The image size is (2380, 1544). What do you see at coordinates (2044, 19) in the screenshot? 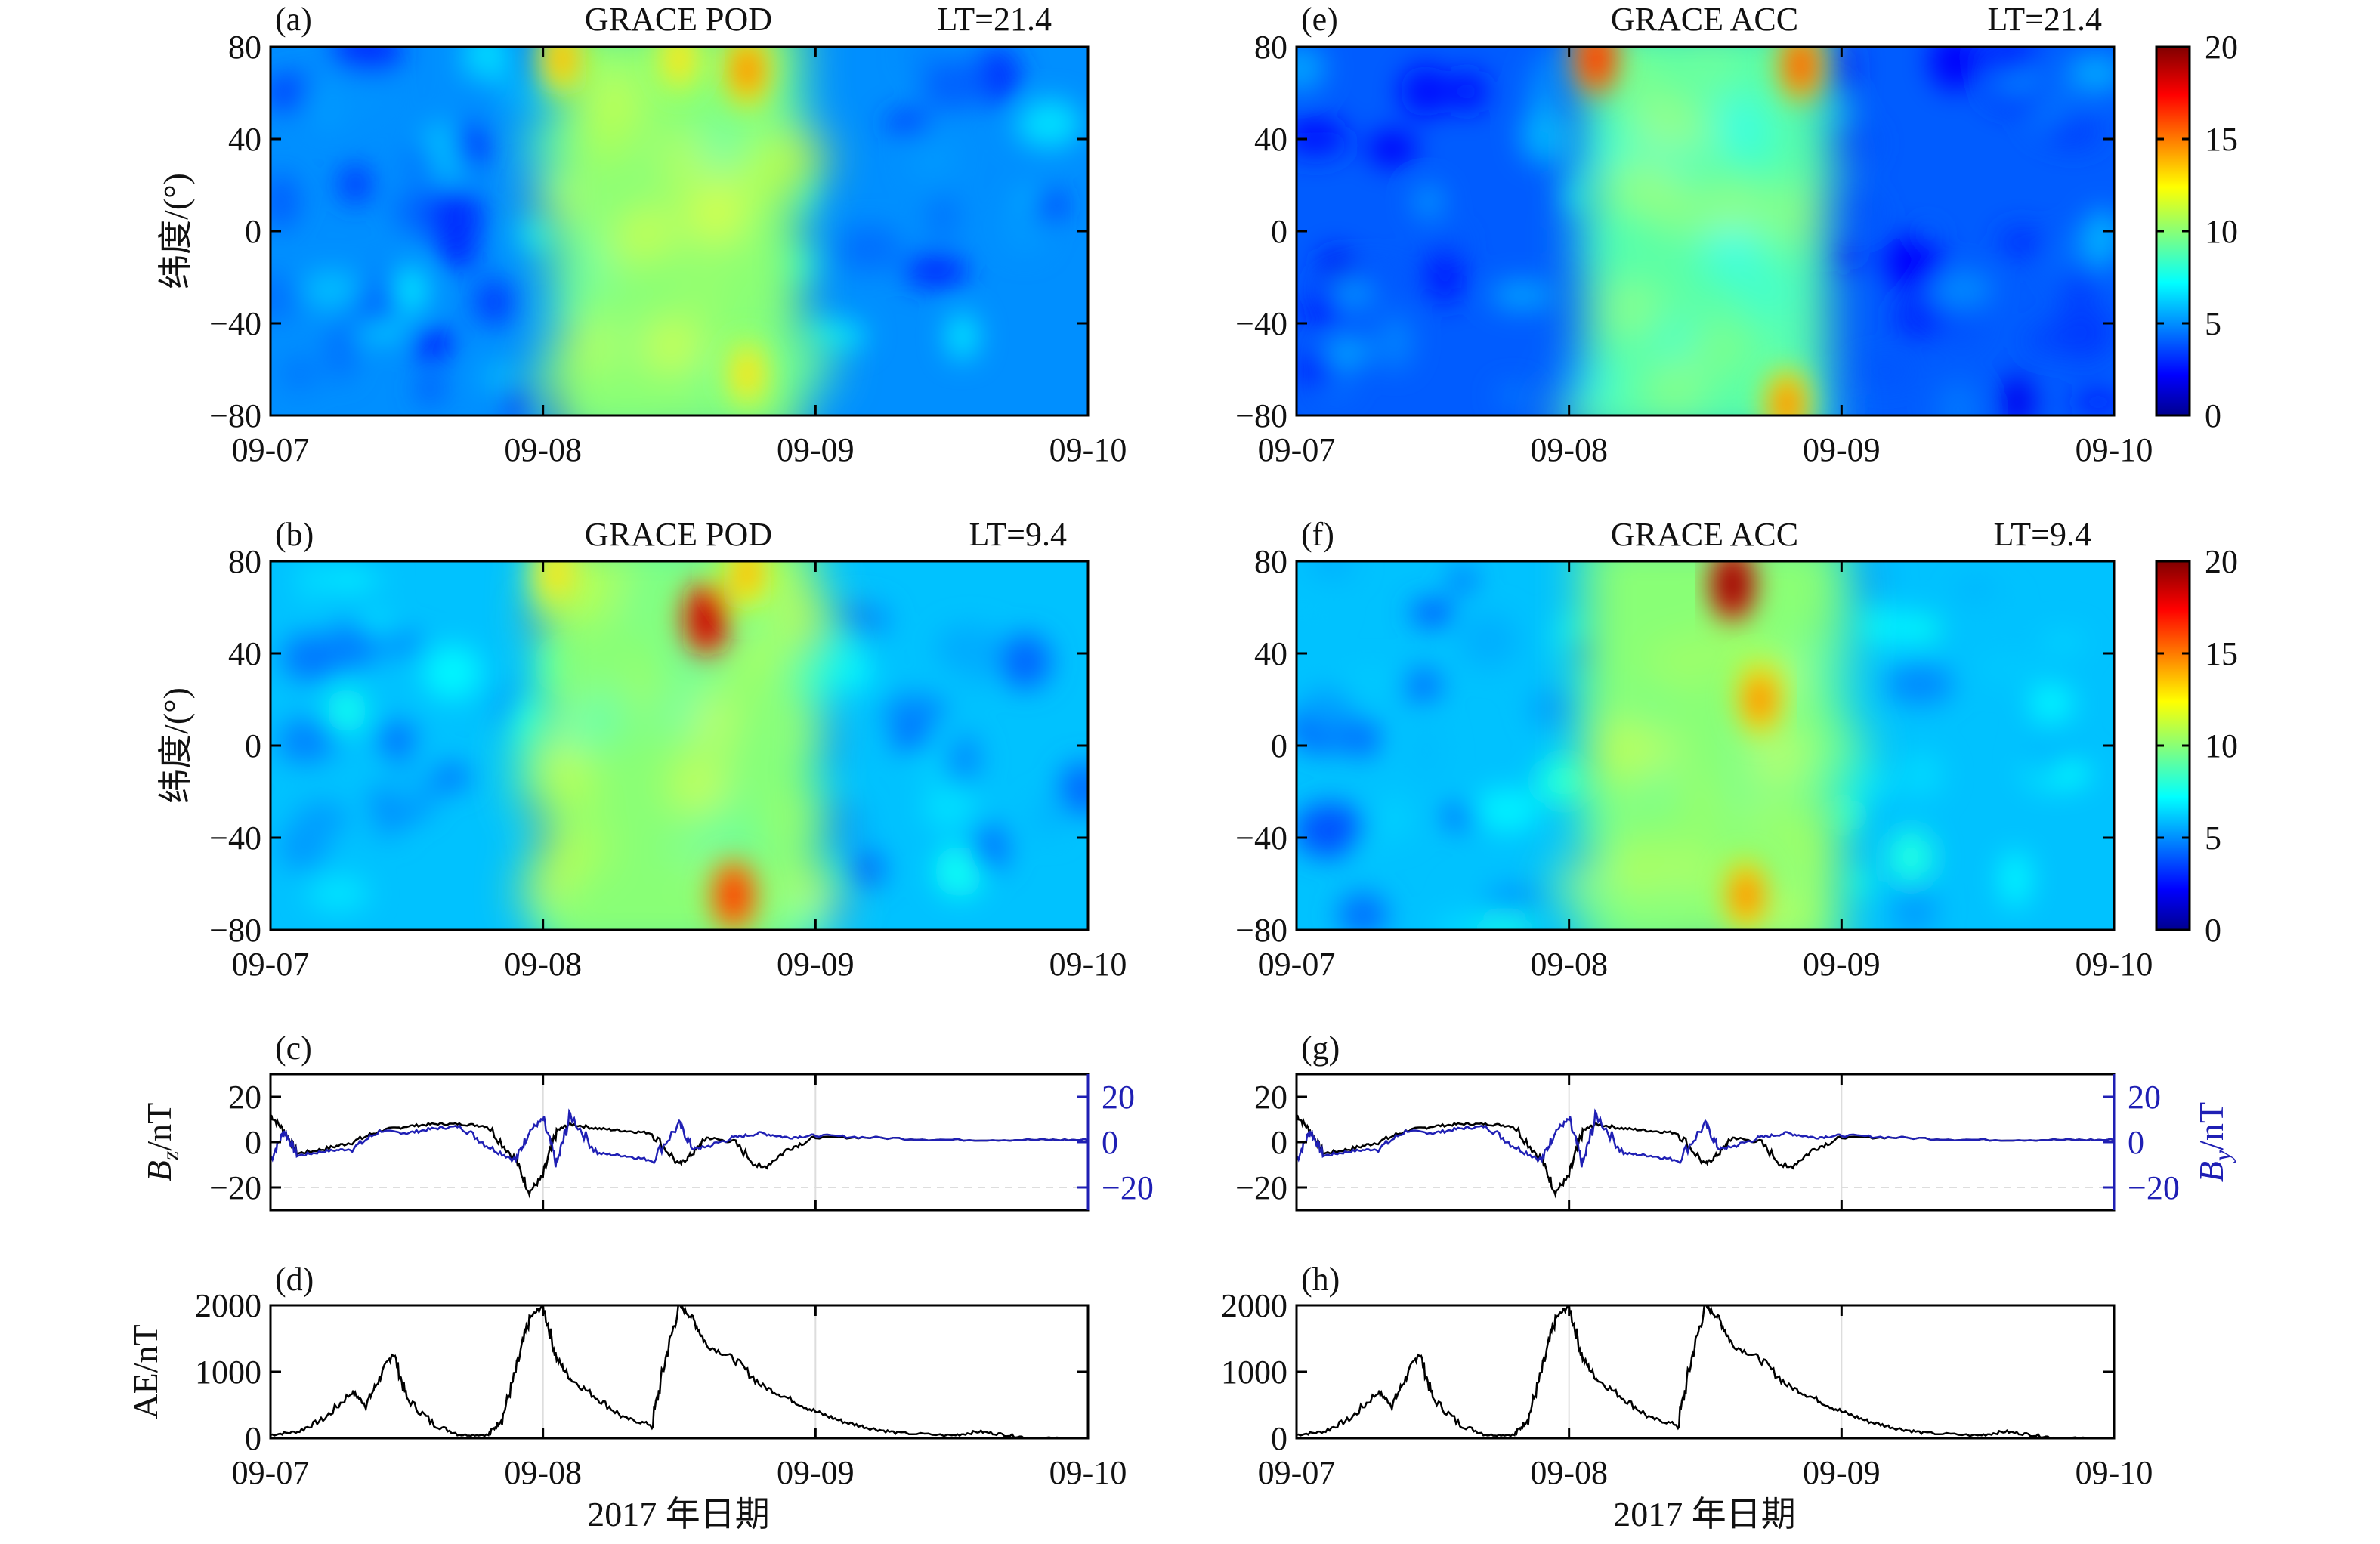
I see `lt-label-e: LT=21.4` at bounding box center [2044, 19].